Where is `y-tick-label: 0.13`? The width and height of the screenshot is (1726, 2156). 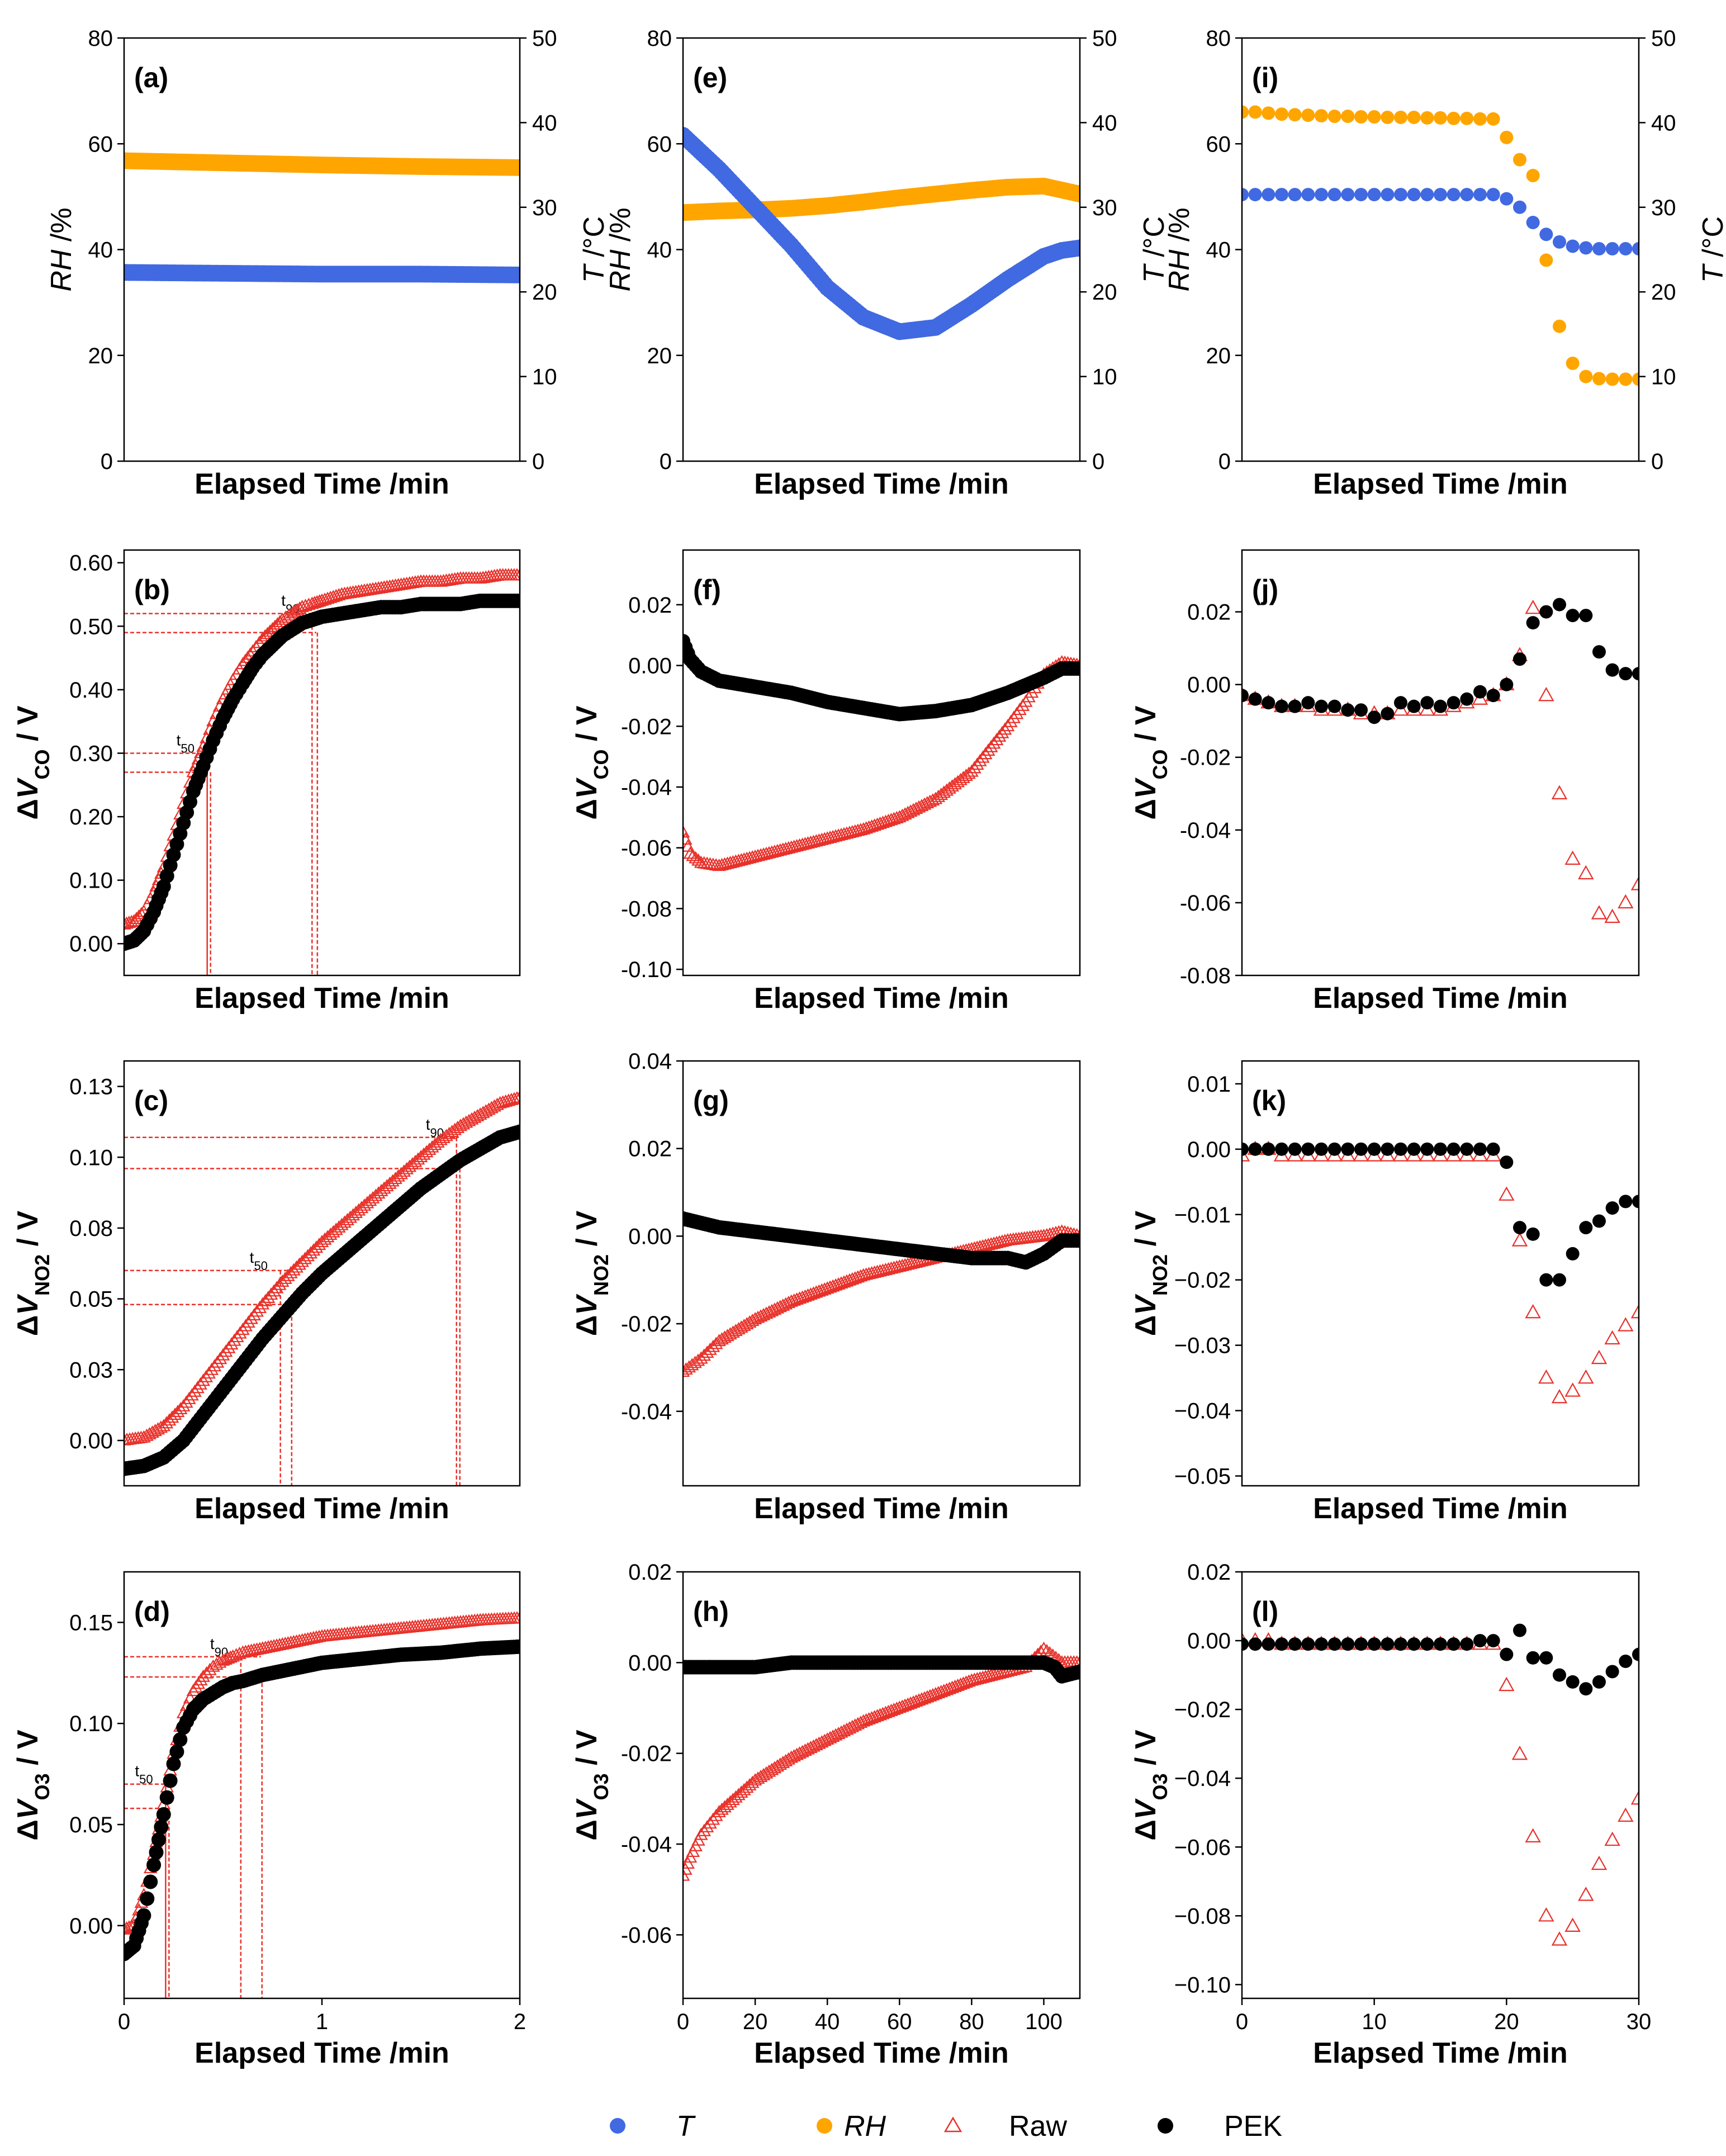 y-tick-label: 0.13 is located at coordinates (91, 1087).